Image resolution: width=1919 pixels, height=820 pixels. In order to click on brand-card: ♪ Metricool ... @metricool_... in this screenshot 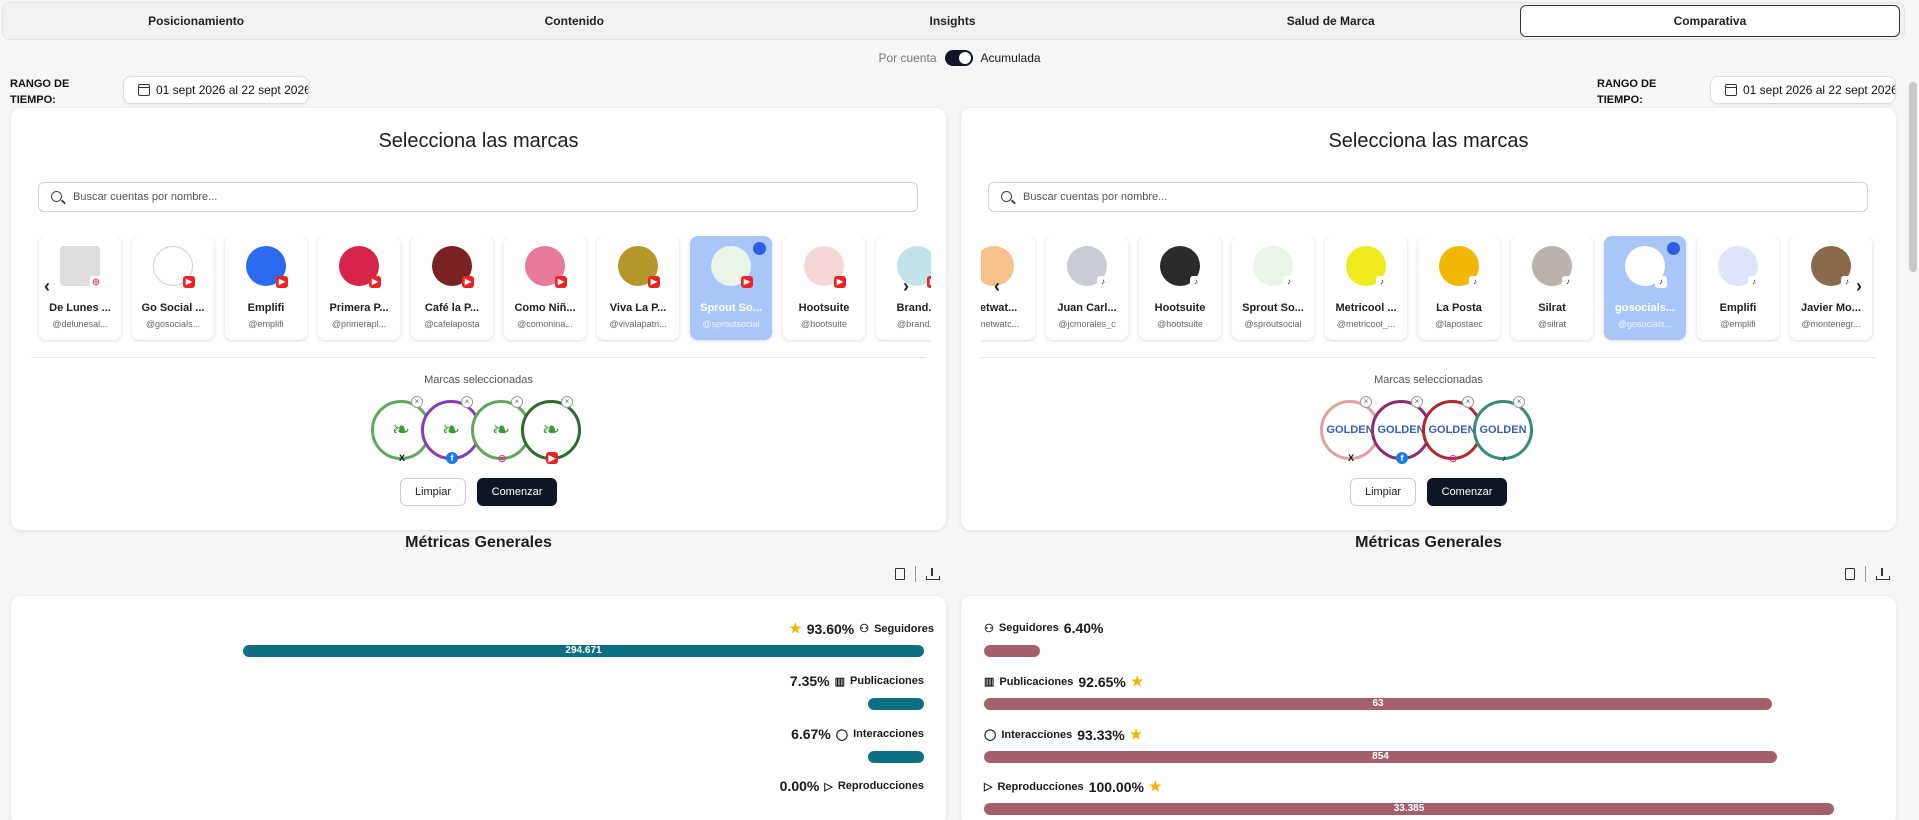, I will do `click(1366, 288)`.